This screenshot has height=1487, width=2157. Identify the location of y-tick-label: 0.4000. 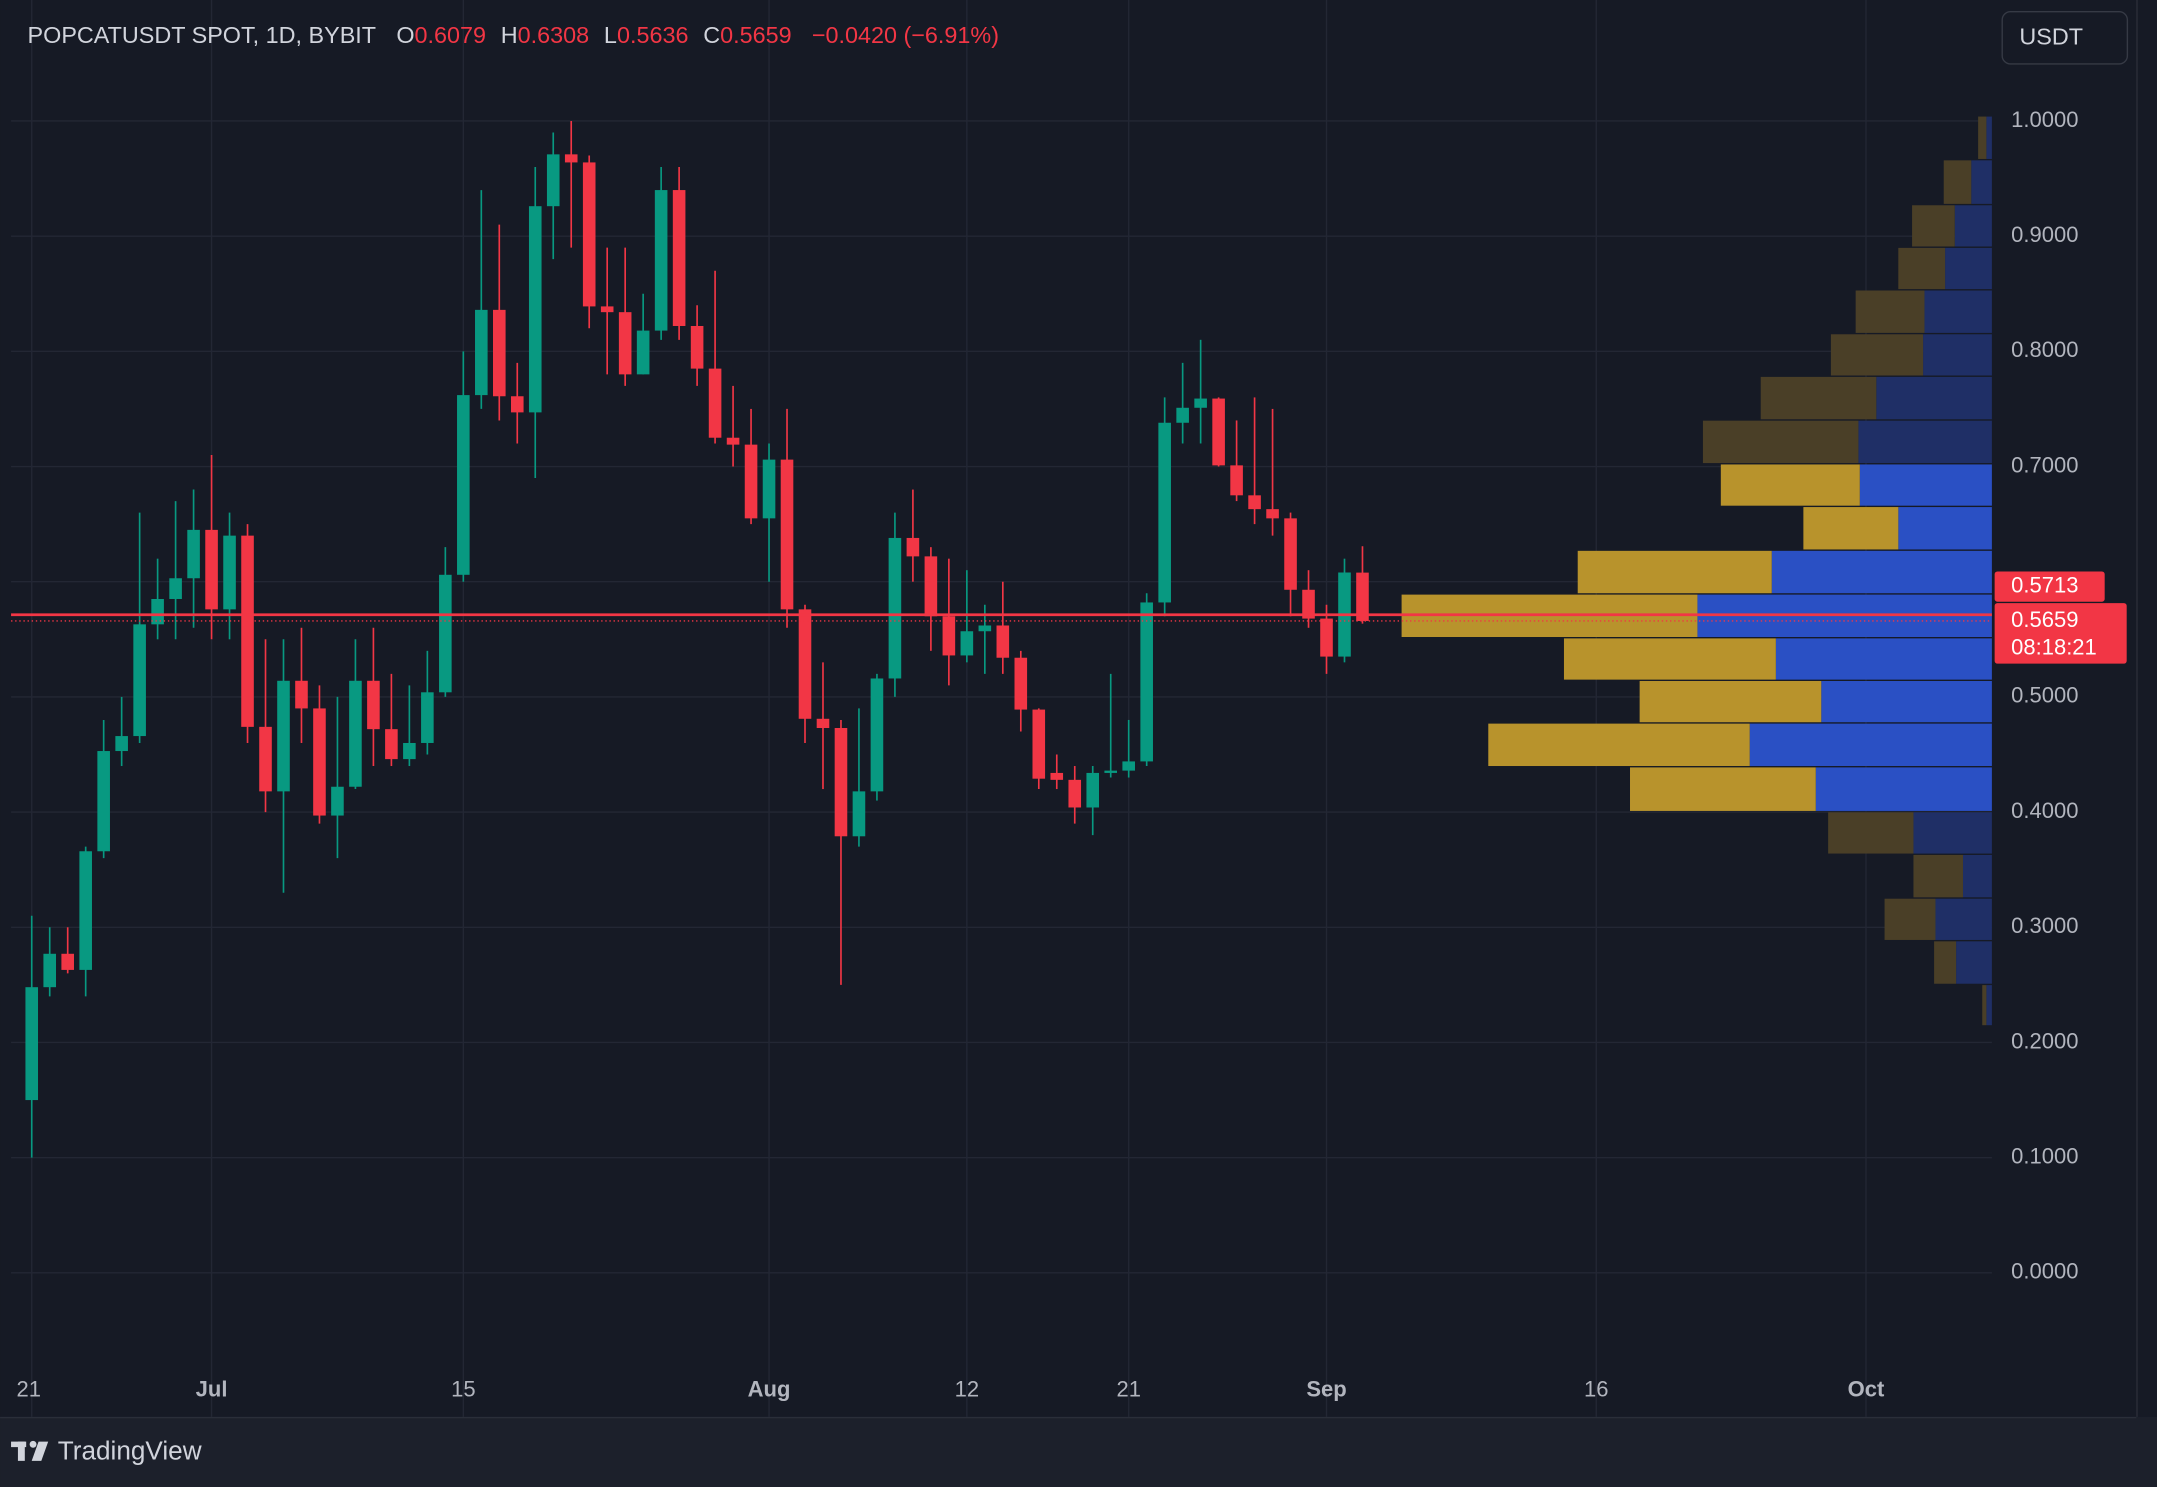
(2044, 810).